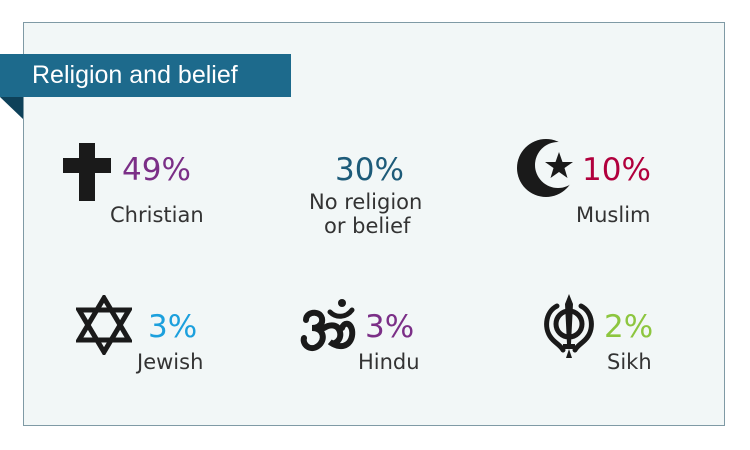  What do you see at coordinates (569, 326) in the screenshot?
I see `khanda-icon` at bounding box center [569, 326].